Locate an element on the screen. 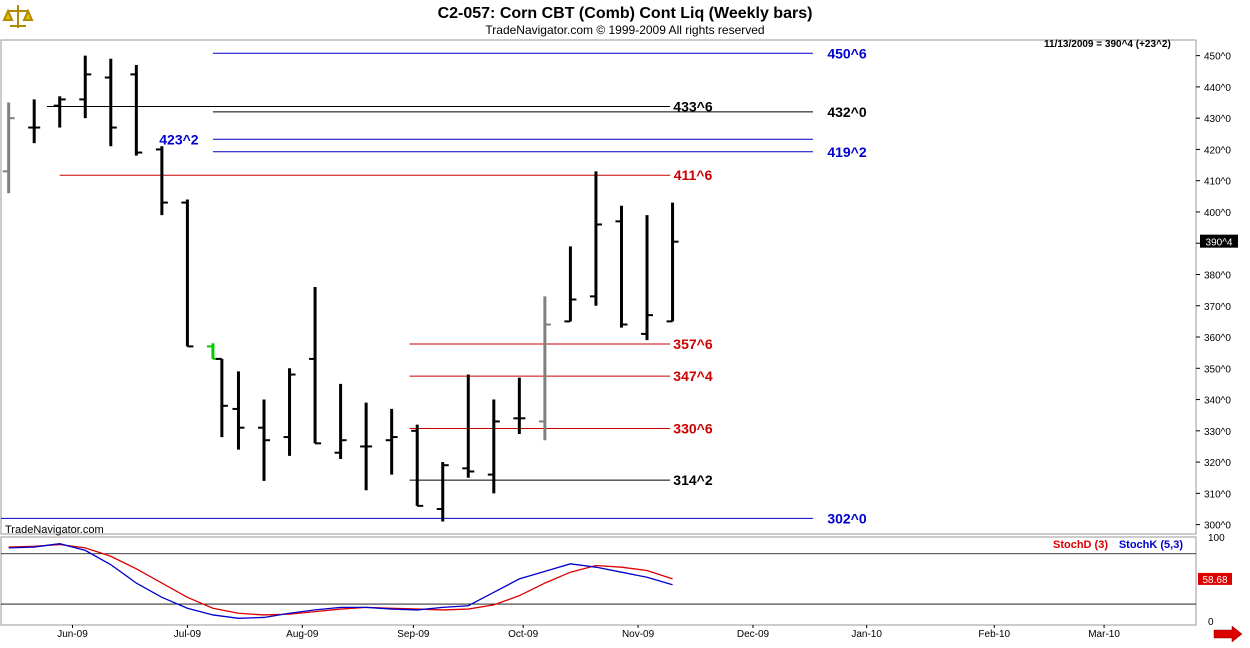 The height and width of the screenshot is (648, 1250). level-label-3: 423^2 is located at coordinates (179, 139).